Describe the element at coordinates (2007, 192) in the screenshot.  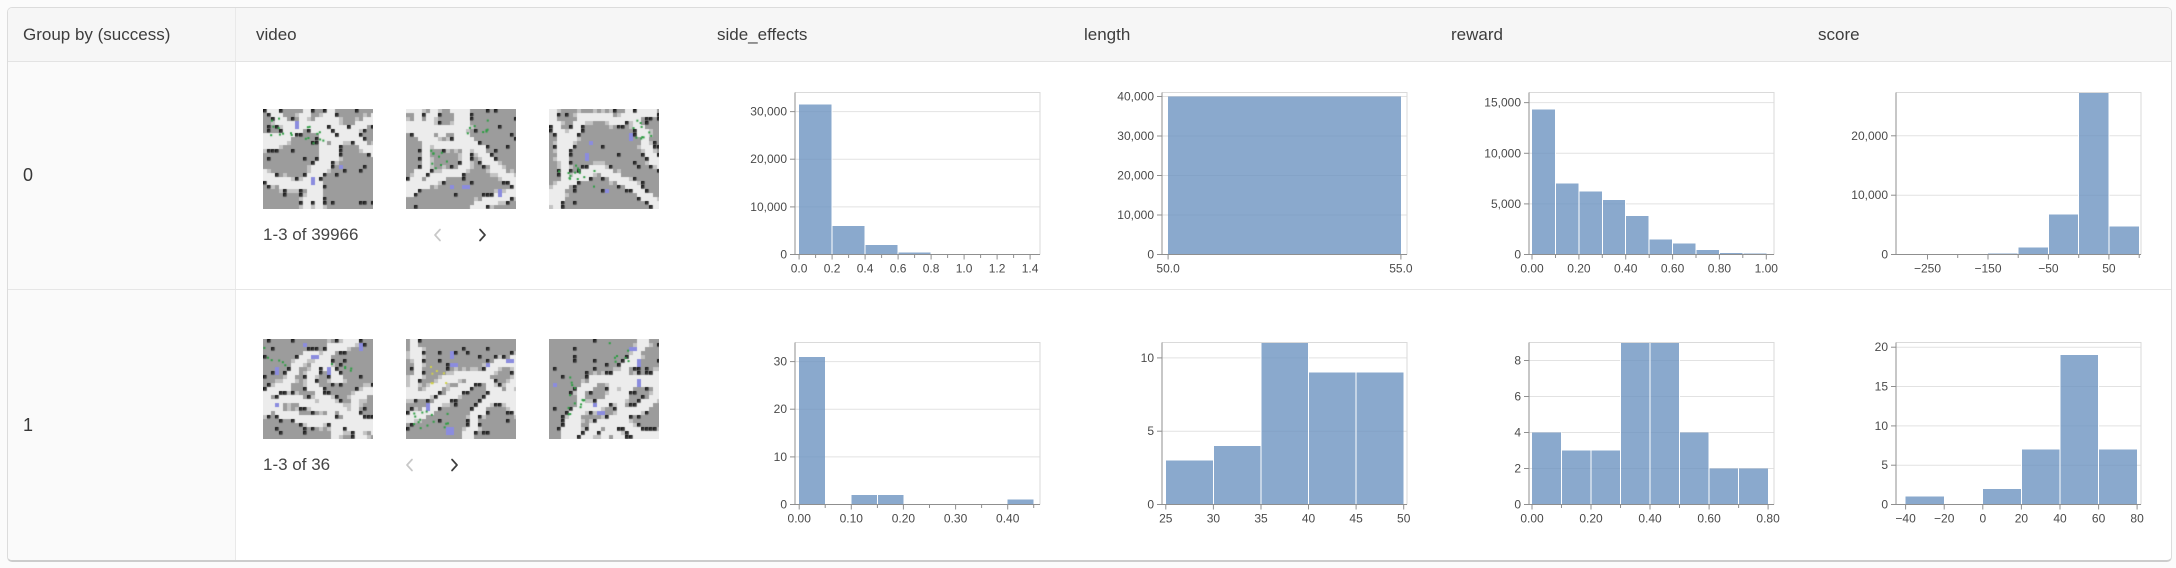
I see `score-histogram: 0 10,000 20,000 −250 −150 −50 50` at that location.